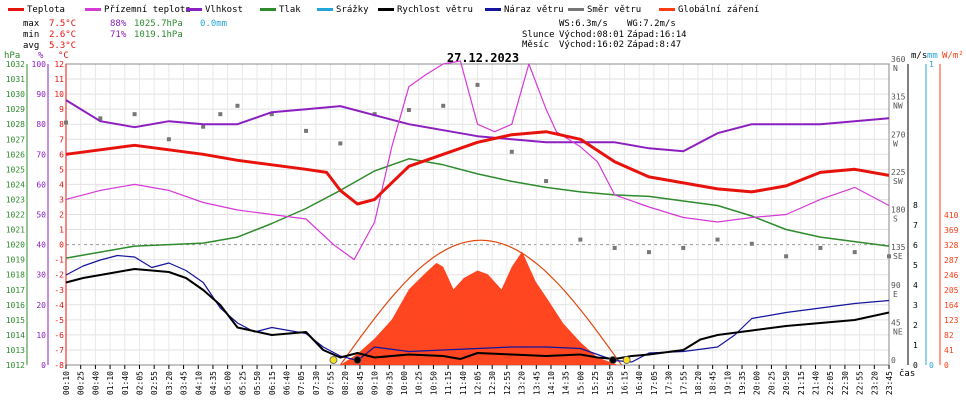  What do you see at coordinates (860, 383) in the screenshot?
I see `x-tick-label: 22:55` at bounding box center [860, 383].